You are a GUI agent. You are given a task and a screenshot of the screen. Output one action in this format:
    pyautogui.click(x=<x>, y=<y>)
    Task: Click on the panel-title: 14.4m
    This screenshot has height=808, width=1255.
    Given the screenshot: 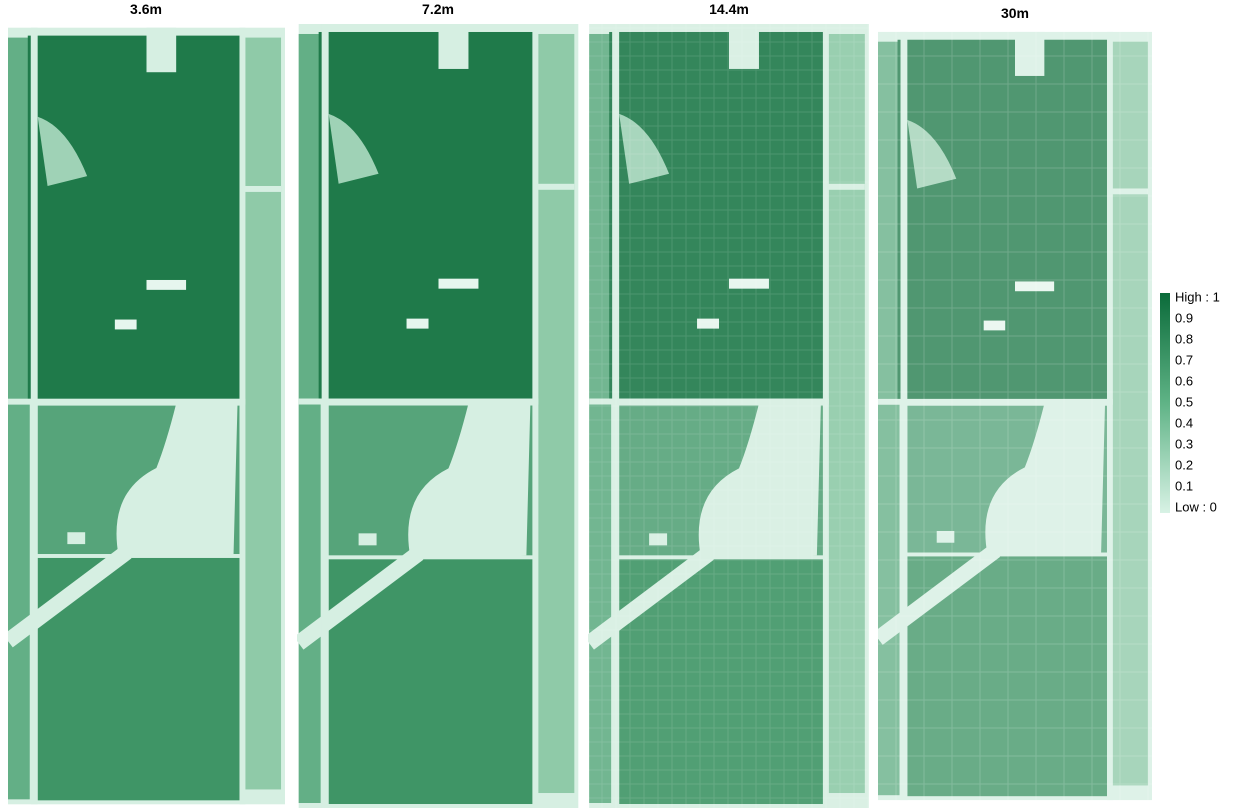 What is the action you would take?
    pyautogui.click(x=729, y=9)
    